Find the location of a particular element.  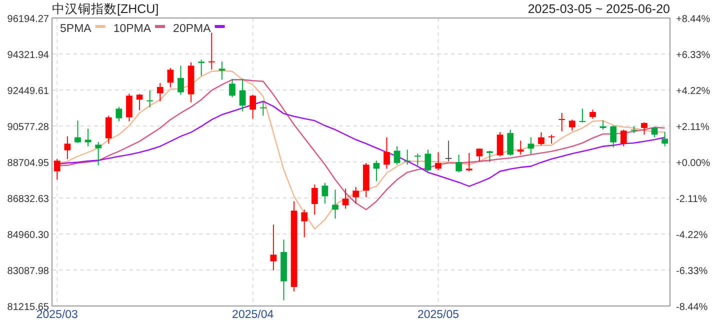

y-tick-label: 94321.94 is located at coordinates (28, 55).